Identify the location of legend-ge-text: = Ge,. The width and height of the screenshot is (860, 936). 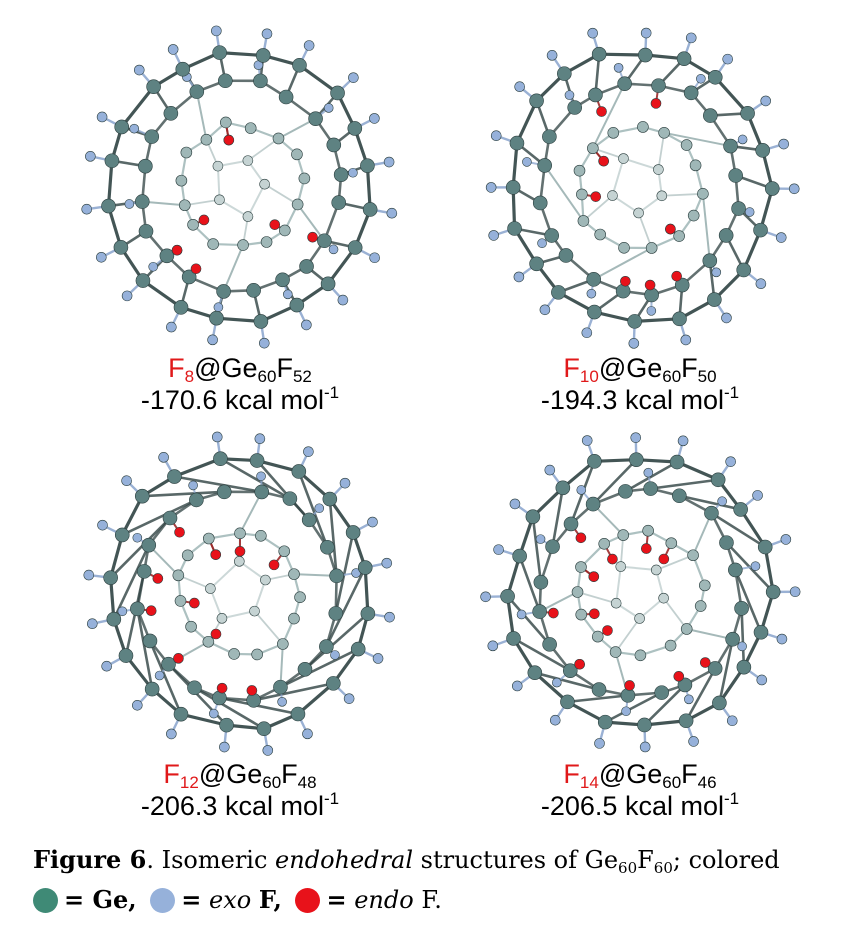
(100, 899).